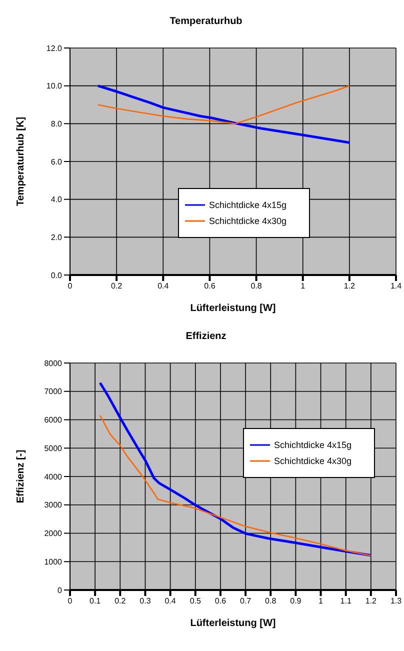  I want to click on y-tick-label: 0, so click(60, 590).